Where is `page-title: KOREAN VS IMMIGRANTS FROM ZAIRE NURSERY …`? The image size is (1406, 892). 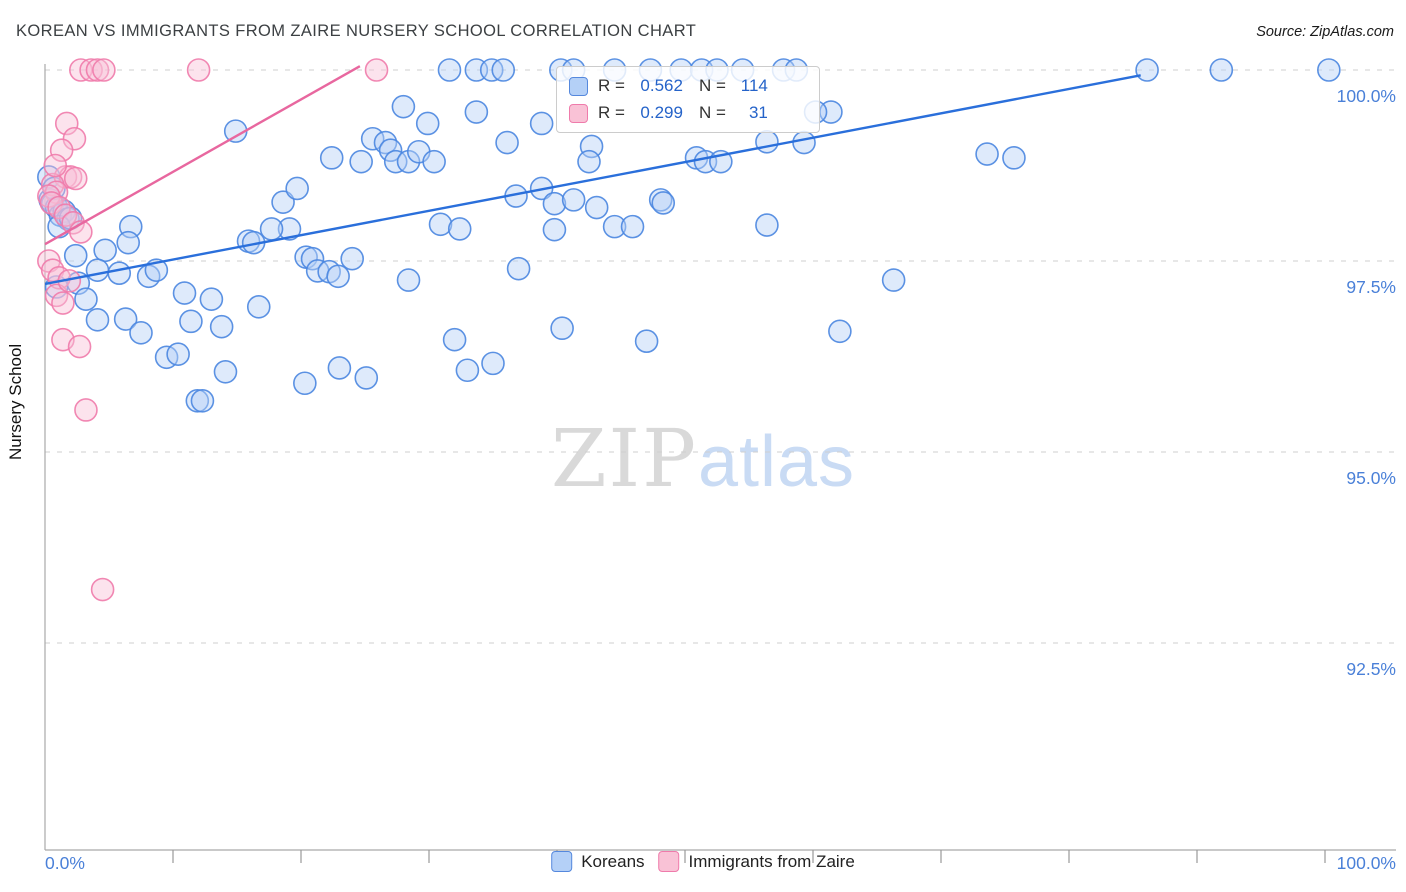
page-title: KOREAN VS IMMIGRANTS FROM ZAIRE NURSERY … is located at coordinates (356, 31).